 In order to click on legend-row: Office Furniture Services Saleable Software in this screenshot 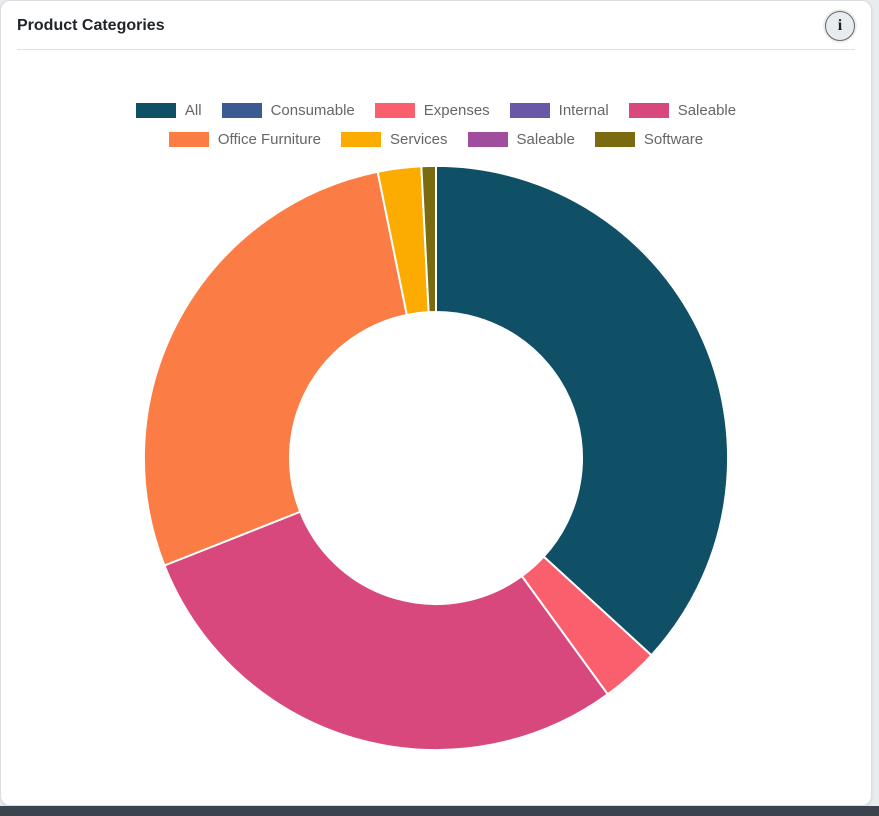, I will do `click(436, 139)`.